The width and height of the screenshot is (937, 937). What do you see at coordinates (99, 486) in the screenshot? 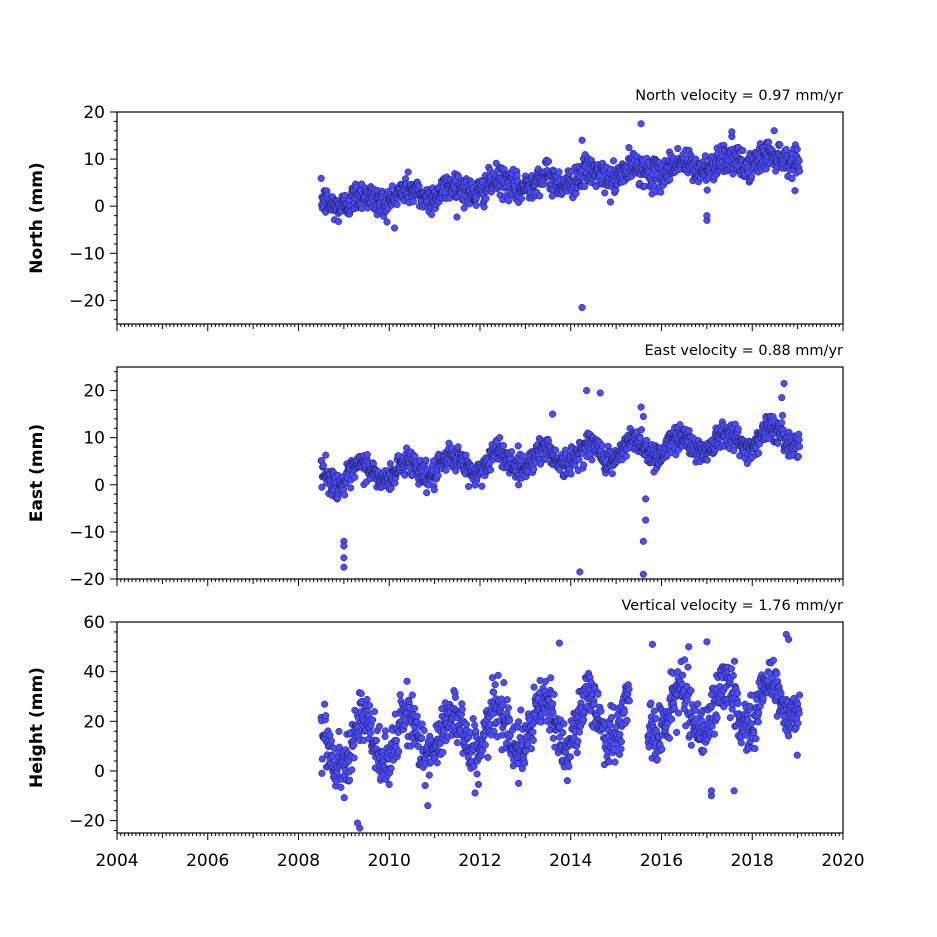
I see `east-y-tick-label: 0` at bounding box center [99, 486].